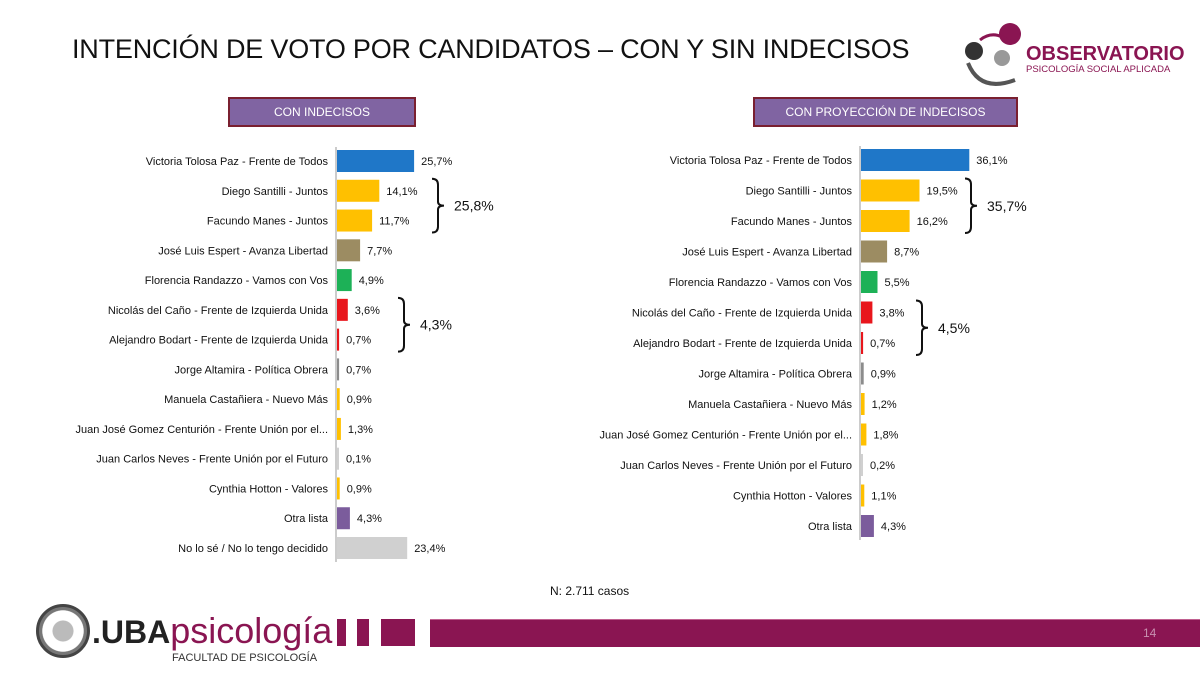 Image resolution: width=1200 pixels, height=675 pixels. What do you see at coordinates (906, 253) in the screenshot?
I see `data-label: 8,7%` at bounding box center [906, 253].